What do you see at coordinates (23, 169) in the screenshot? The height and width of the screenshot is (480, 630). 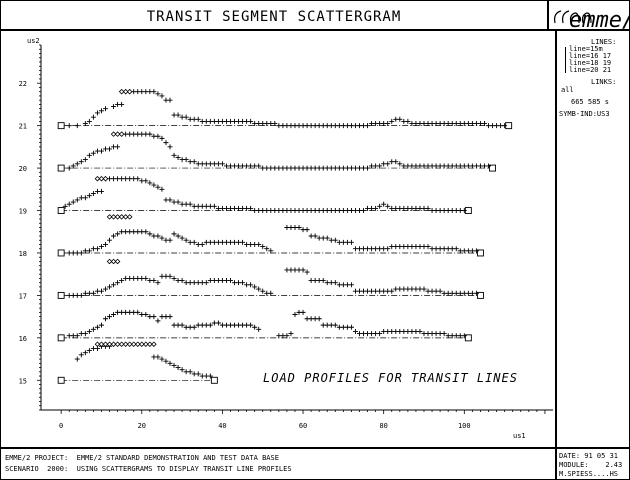 I see `y-tick-label: 20` at bounding box center [23, 169].